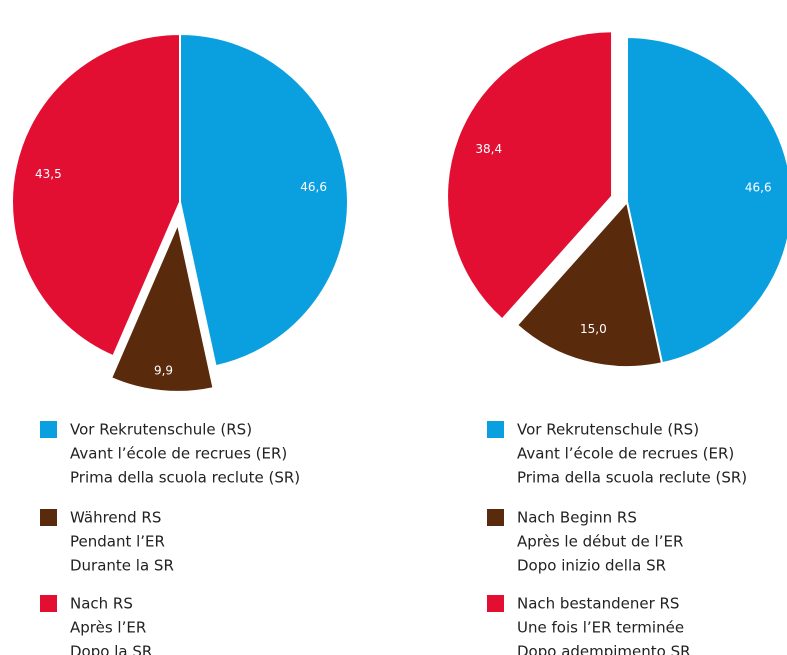  What do you see at coordinates (122, 566) in the screenshot?
I see `legend-label: Durante la SR` at bounding box center [122, 566].